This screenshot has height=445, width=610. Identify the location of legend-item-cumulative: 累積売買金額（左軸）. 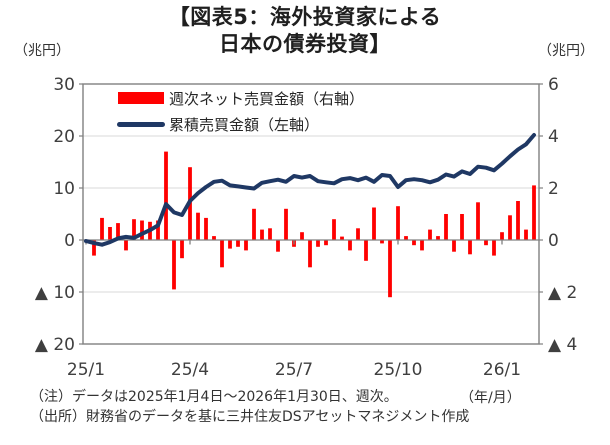
(240, 124).